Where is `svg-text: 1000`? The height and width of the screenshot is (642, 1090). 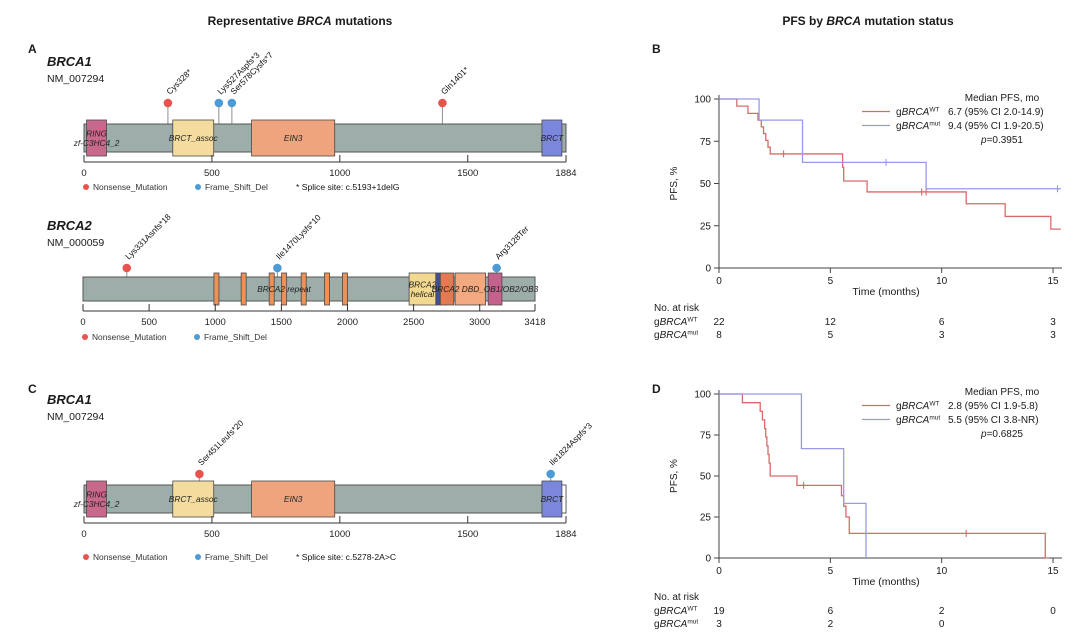
svg-text: 1000 is located at coordinates (215, 322).